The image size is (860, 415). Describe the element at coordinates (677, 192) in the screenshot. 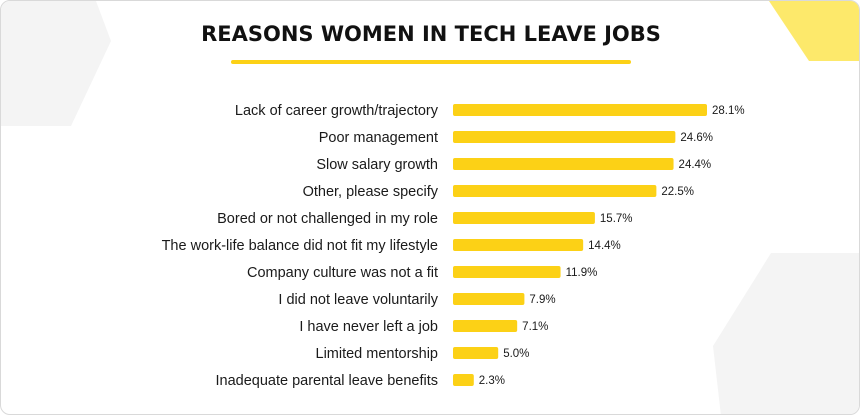

I see `data-label: 22.5%` at that location.